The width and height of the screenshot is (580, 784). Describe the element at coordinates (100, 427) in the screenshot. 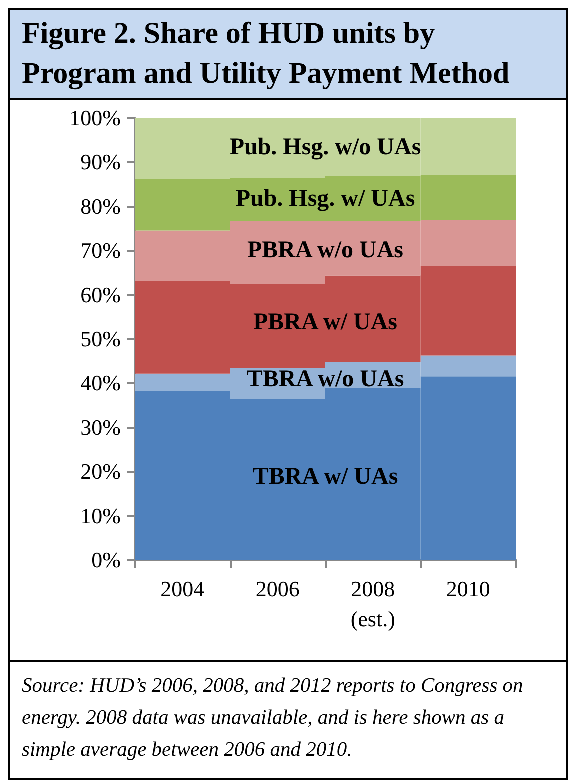

I see `y-tick-label: 30%` at that location.